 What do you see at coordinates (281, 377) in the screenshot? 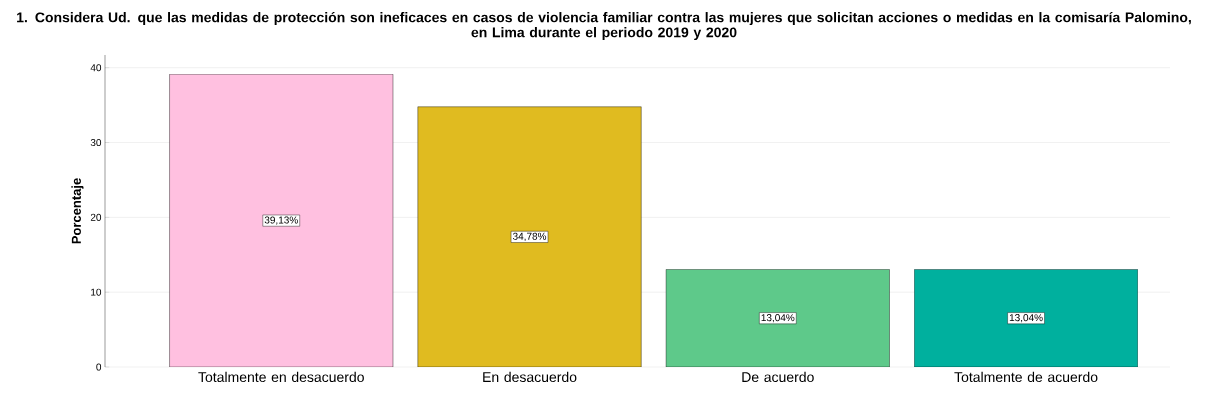
I see `x-tick-label: Totalmente en desacuerdo` at bounding box center [281, 377].